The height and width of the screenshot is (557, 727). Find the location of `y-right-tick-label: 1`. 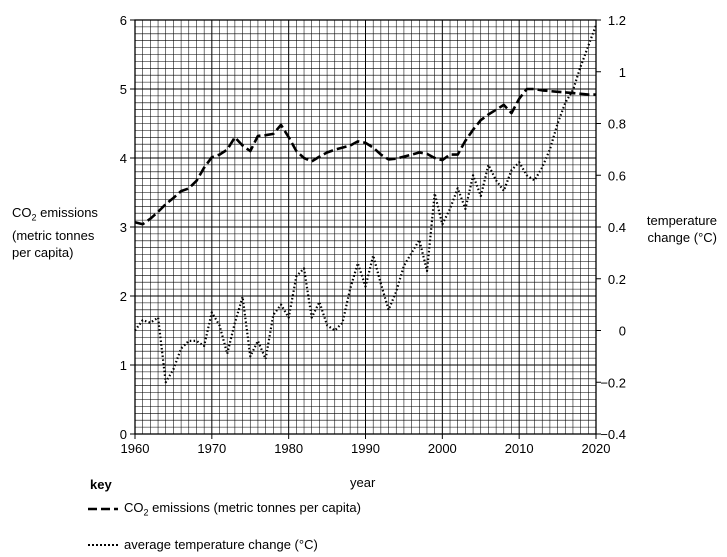

y-right-tick-label: 1 is located at coordinates (622, 72).